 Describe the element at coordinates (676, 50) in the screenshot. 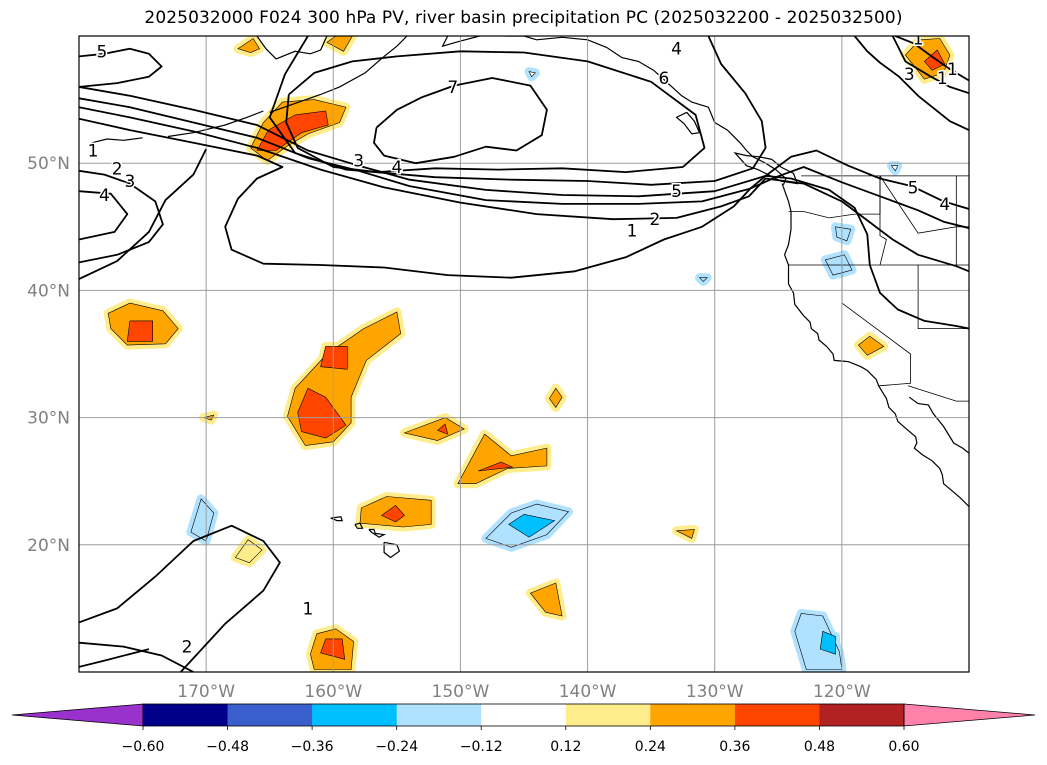

I see `pv-contour-label-14: 4` at that location.